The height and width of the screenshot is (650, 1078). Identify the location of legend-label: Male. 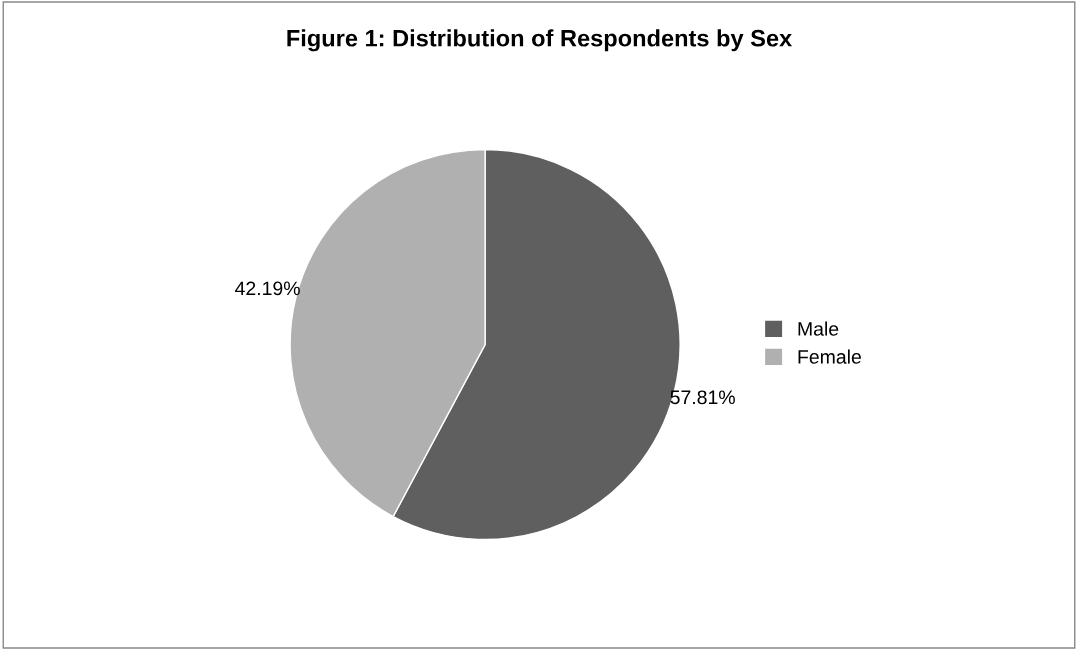
(818, 328).